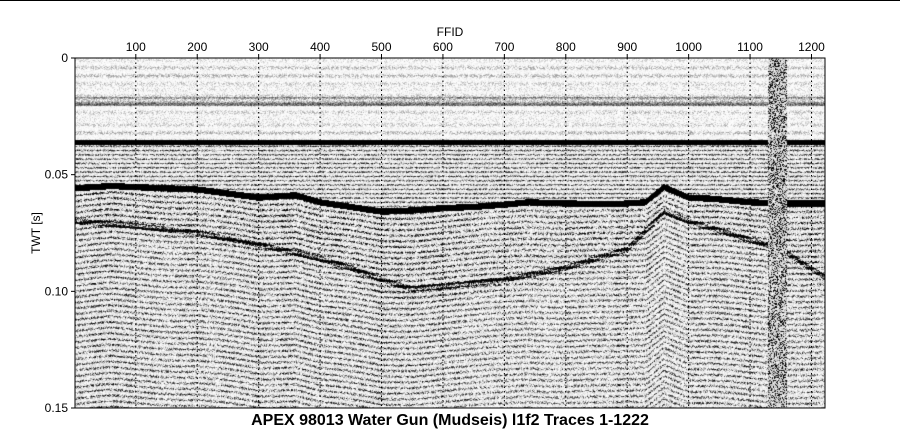 This screenshot has width=900, height=432. Describe the element at coordinates (36, 233) in the screenshot. I see `y-axis-label: TWT [s]` at that location.